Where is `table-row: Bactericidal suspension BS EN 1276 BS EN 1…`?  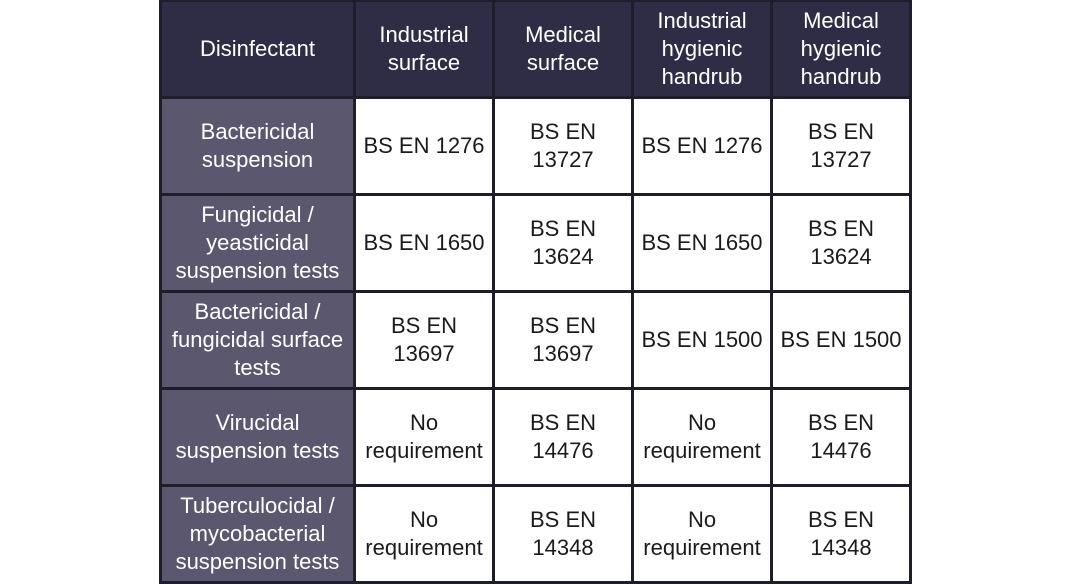
table-row: Bactericidal suspension BS EN 1276 BS EN 1… is located at coordinates (535, 146).